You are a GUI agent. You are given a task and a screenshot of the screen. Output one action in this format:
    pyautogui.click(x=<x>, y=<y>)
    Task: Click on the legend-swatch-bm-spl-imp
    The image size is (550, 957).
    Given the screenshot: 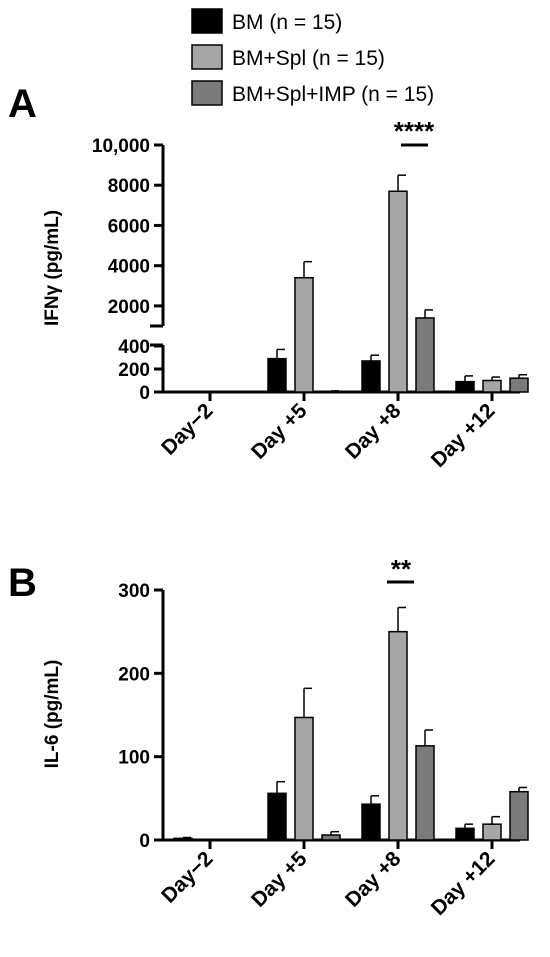 What is the action you would take?
    pyautogui.click(x=207, y=93)
    